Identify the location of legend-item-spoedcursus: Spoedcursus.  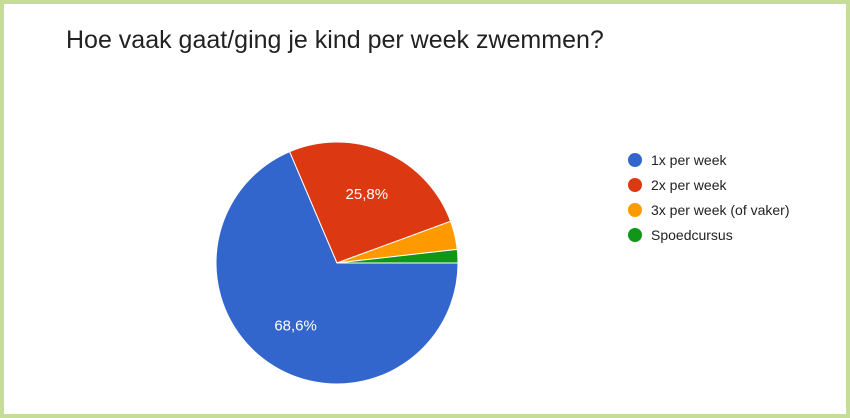
(709, 234).